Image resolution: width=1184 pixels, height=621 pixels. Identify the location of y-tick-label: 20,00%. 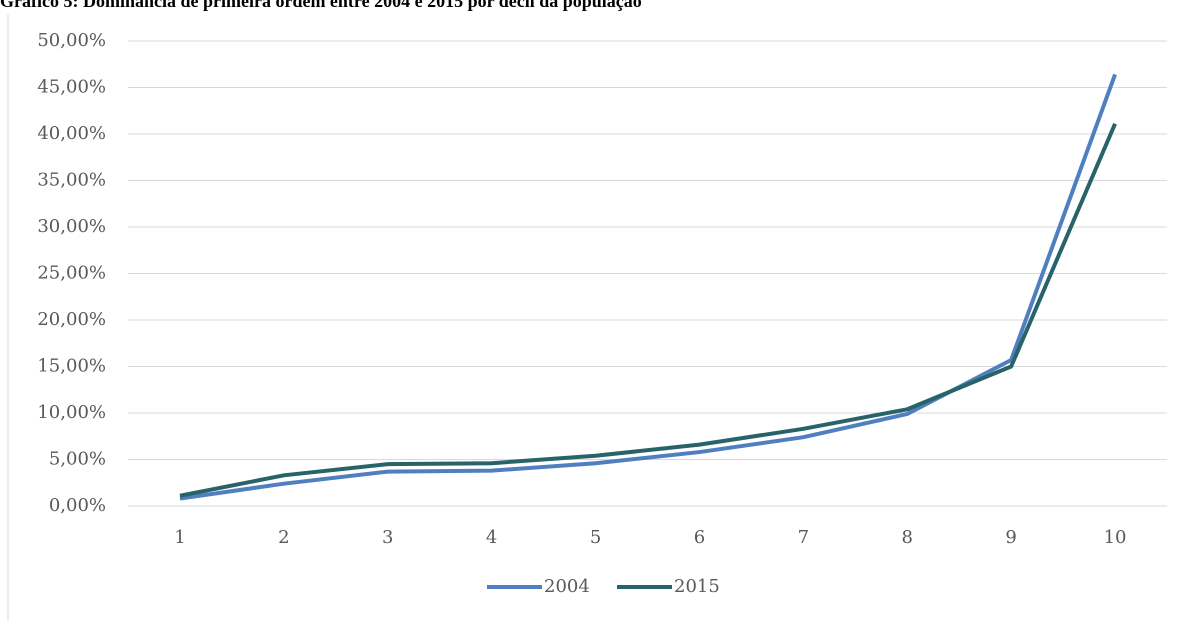
(71, 319).